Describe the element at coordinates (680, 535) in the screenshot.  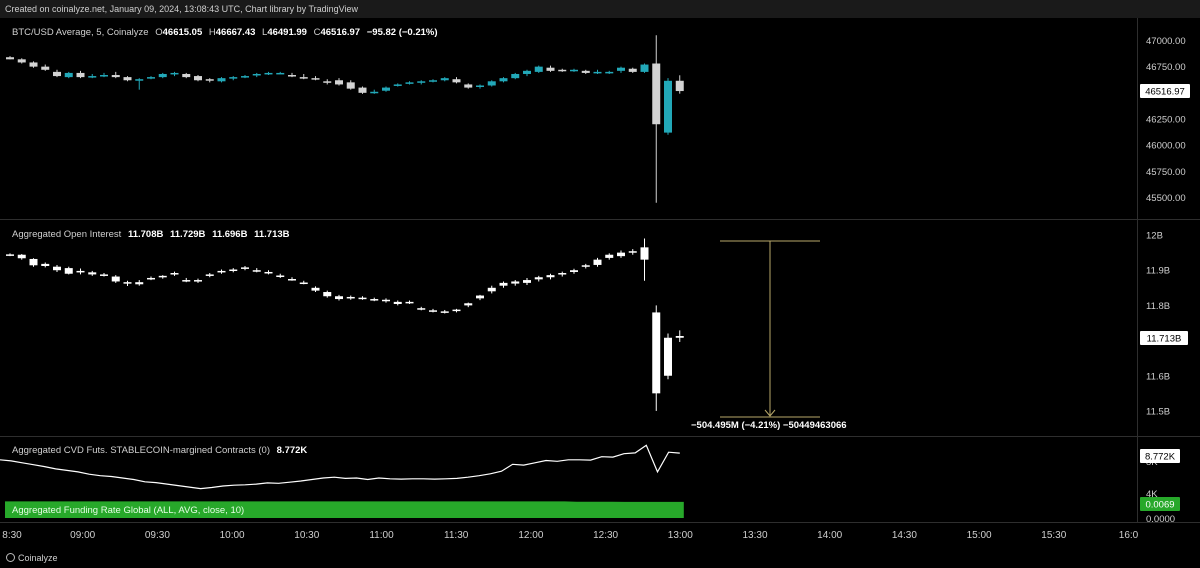
I see `time-tick-label: 13:00` at that location.